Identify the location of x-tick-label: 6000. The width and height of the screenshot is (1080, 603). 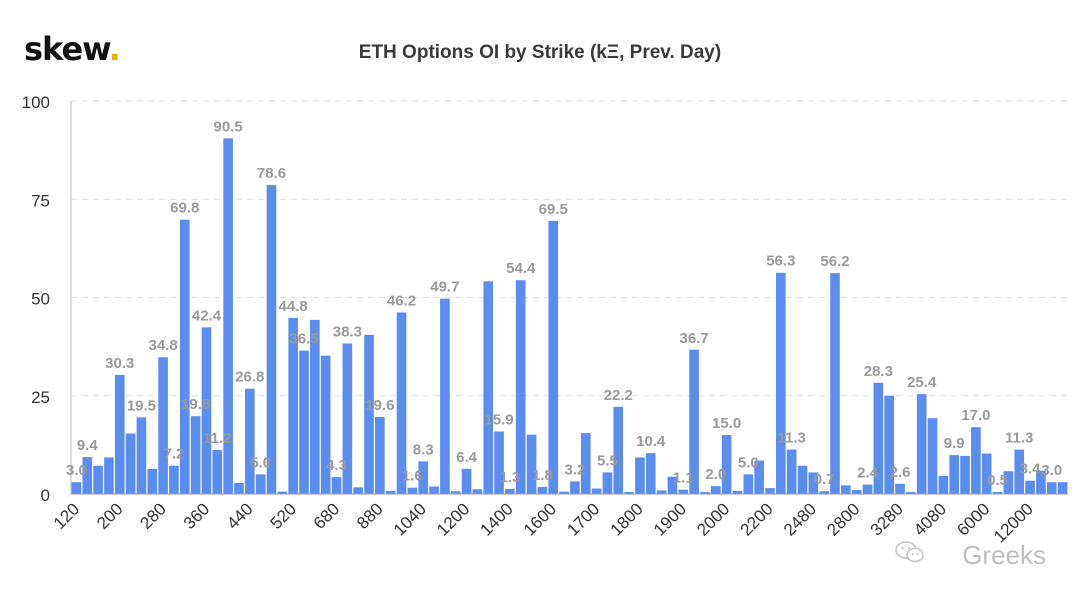
(973, 519).